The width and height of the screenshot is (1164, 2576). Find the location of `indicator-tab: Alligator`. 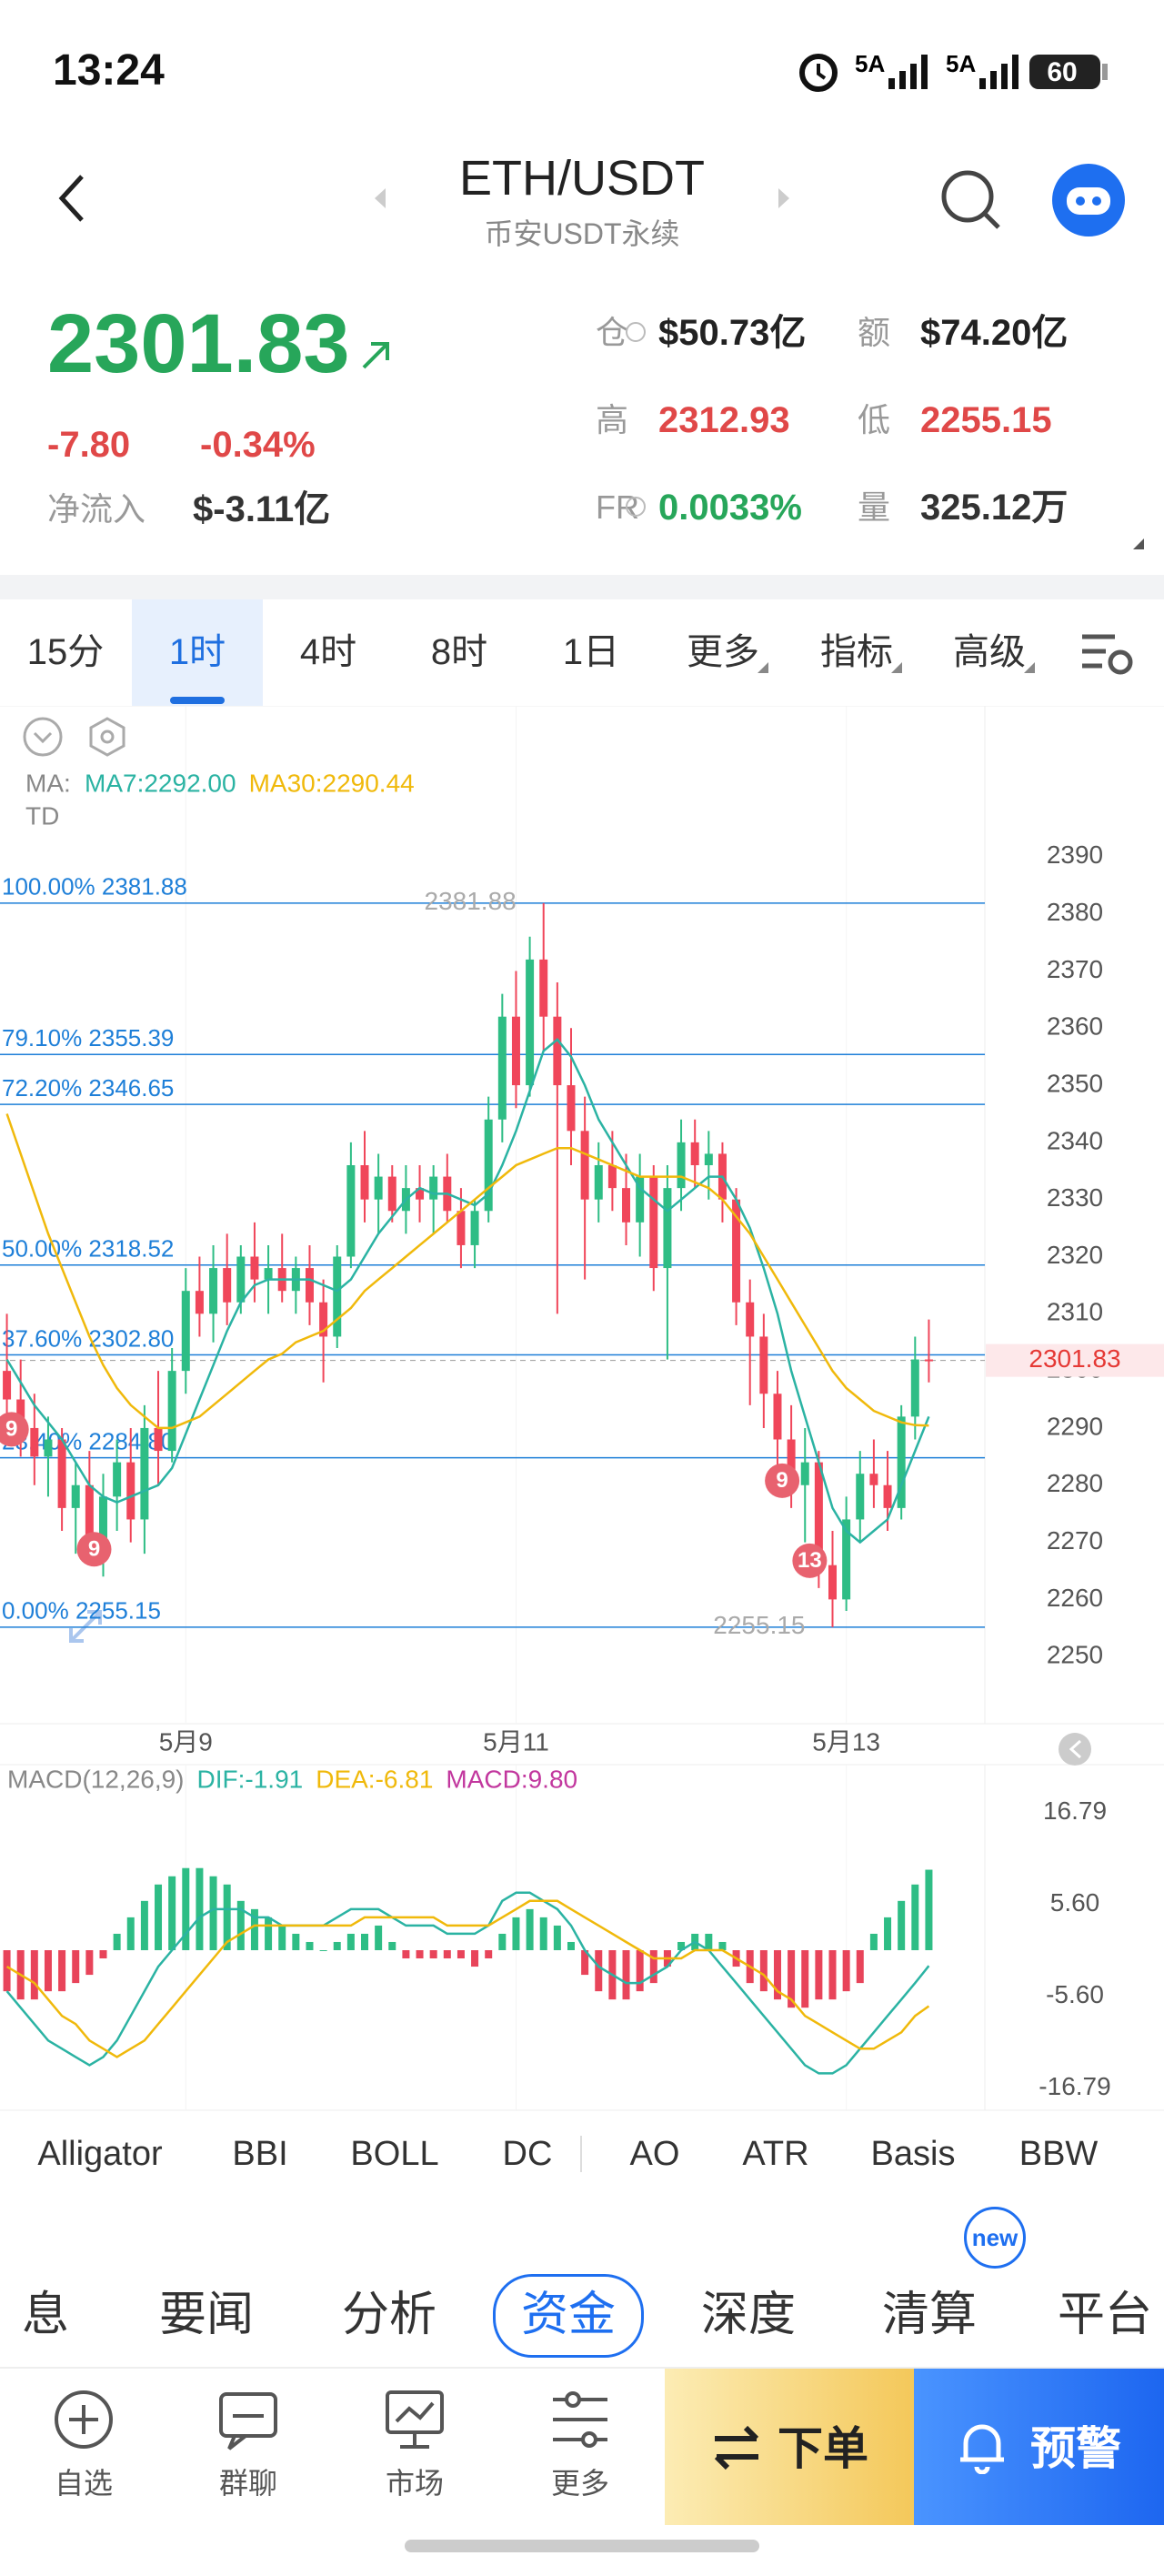

indicator-tab: Alligator is located at coordinates (100, 2154).